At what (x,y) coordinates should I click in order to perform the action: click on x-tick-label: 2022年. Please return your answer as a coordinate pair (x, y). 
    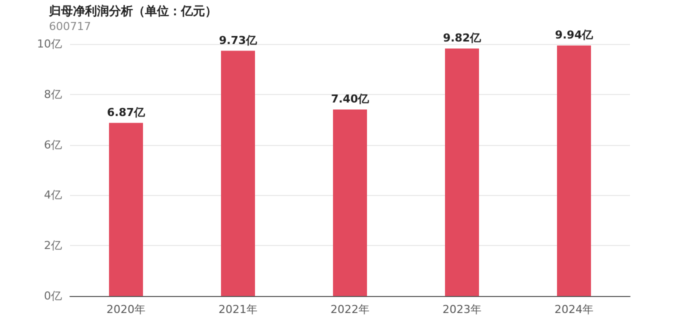
    Looking at the image, I should click on (350, 309).